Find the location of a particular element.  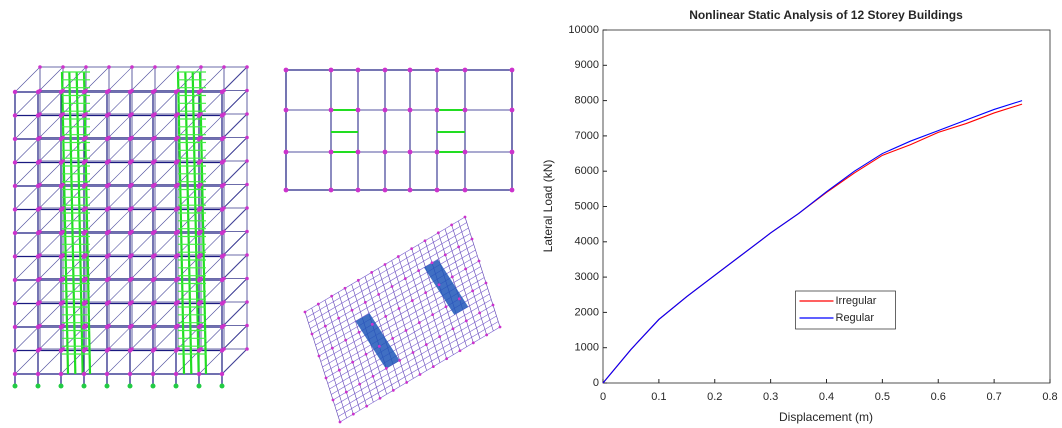

x-tick-label: 0.1 is located at coordinates (658, 397).